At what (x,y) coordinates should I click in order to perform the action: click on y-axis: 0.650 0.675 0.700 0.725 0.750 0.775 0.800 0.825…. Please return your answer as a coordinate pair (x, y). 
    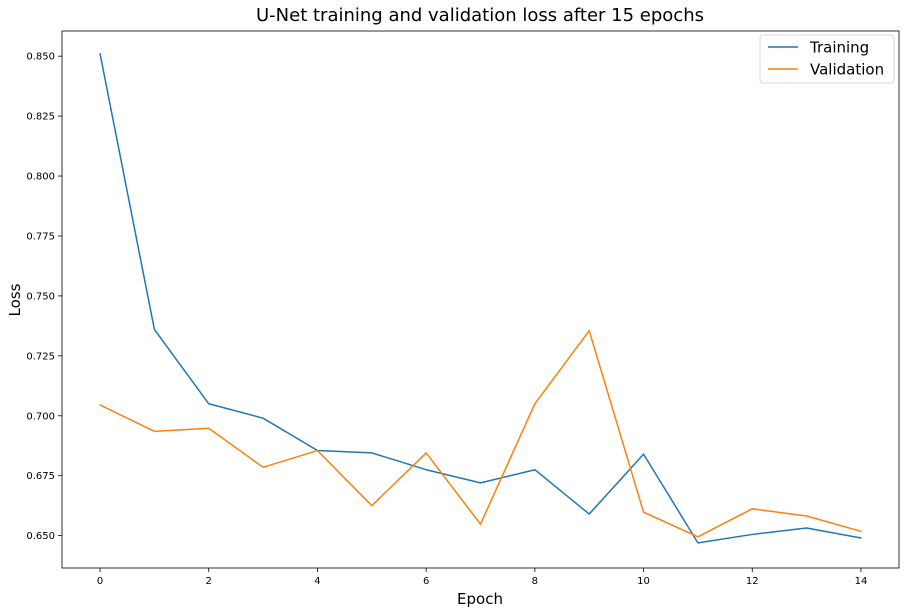
    Looking at the image, I should click on (44, 297).